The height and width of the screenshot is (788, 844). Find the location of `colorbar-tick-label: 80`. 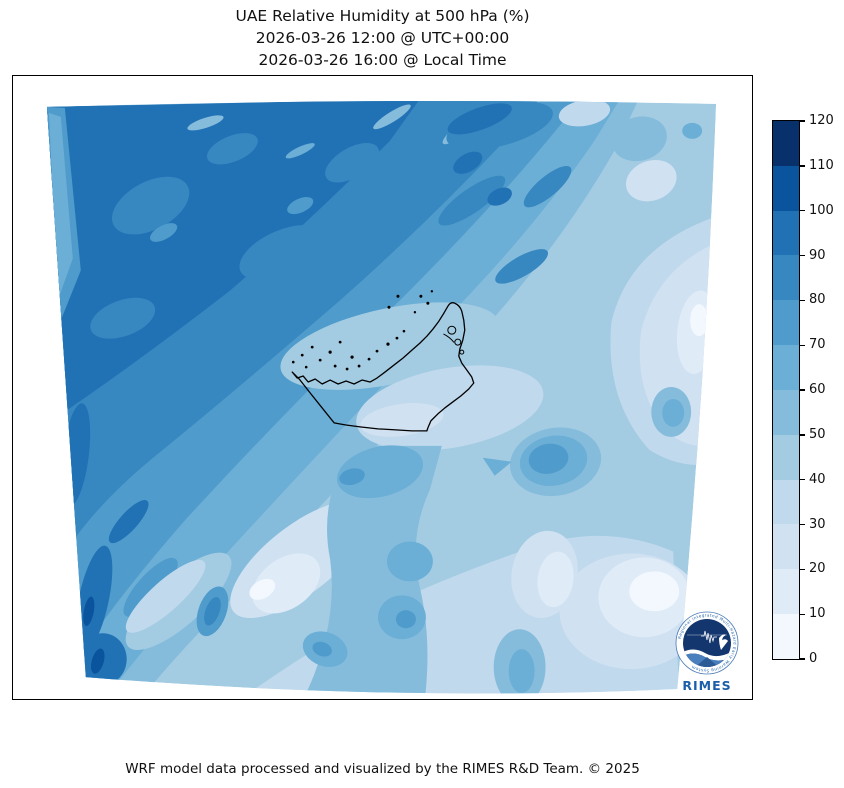

colorbar-tick-label: 80 is located at coordinates (817, 300).